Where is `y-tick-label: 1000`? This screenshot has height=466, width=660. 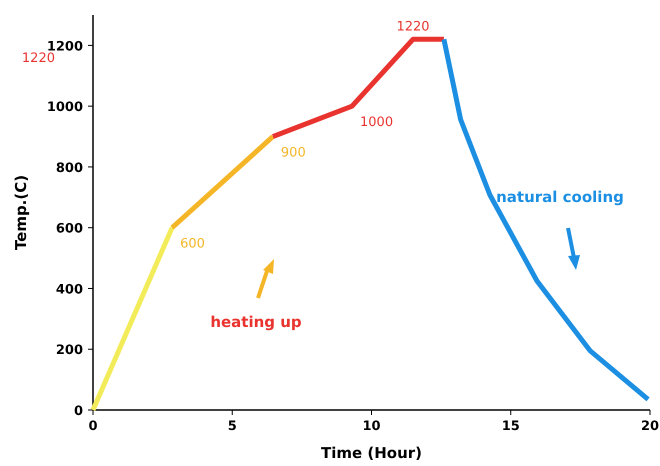 y-tick-label: 1000 is located at coordinates (64, 108).